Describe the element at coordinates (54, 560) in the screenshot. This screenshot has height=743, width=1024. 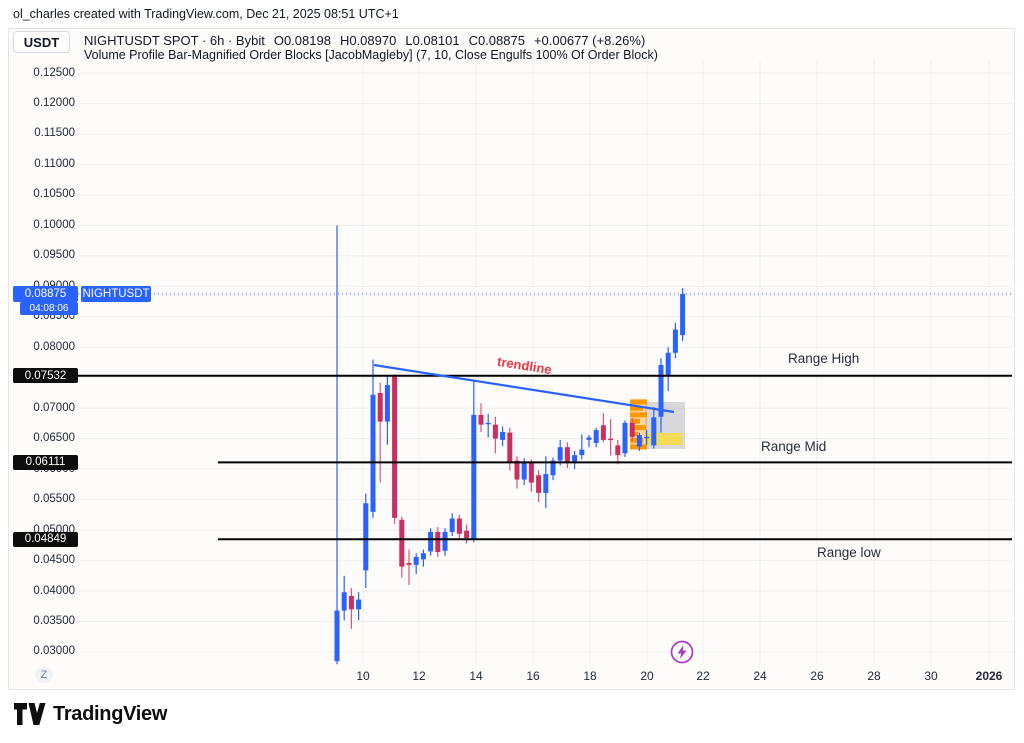
I see `price-tick-label: 0.04500` at that location.